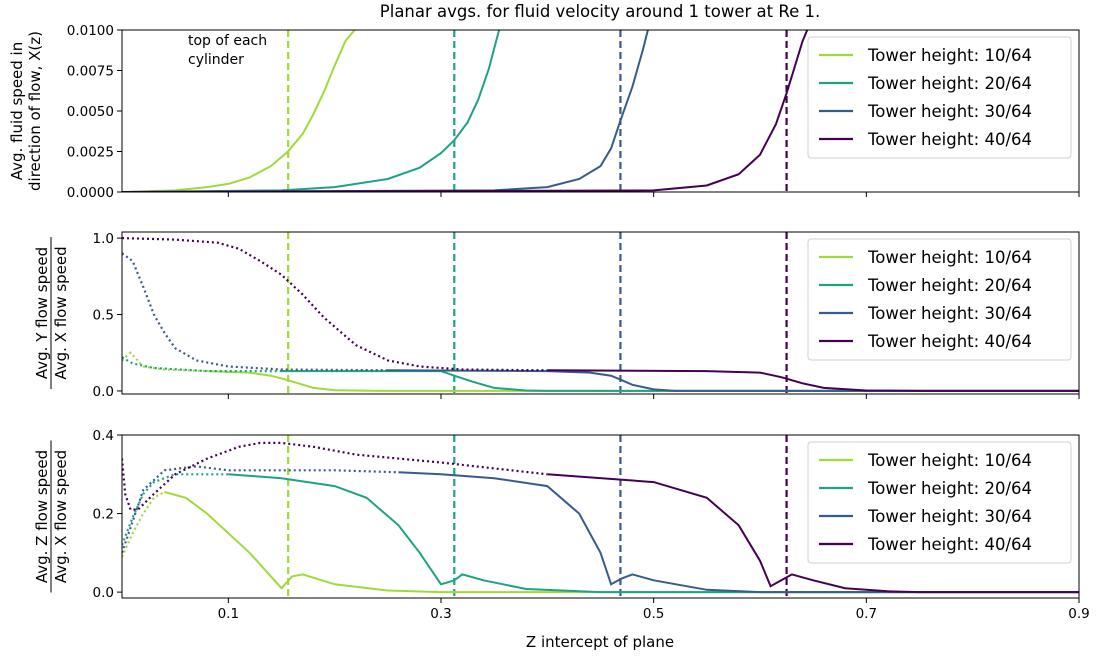 This screenshot has width=1097, height=656. I want to click on y-tick-label: 0.0000, so click(90, 193).